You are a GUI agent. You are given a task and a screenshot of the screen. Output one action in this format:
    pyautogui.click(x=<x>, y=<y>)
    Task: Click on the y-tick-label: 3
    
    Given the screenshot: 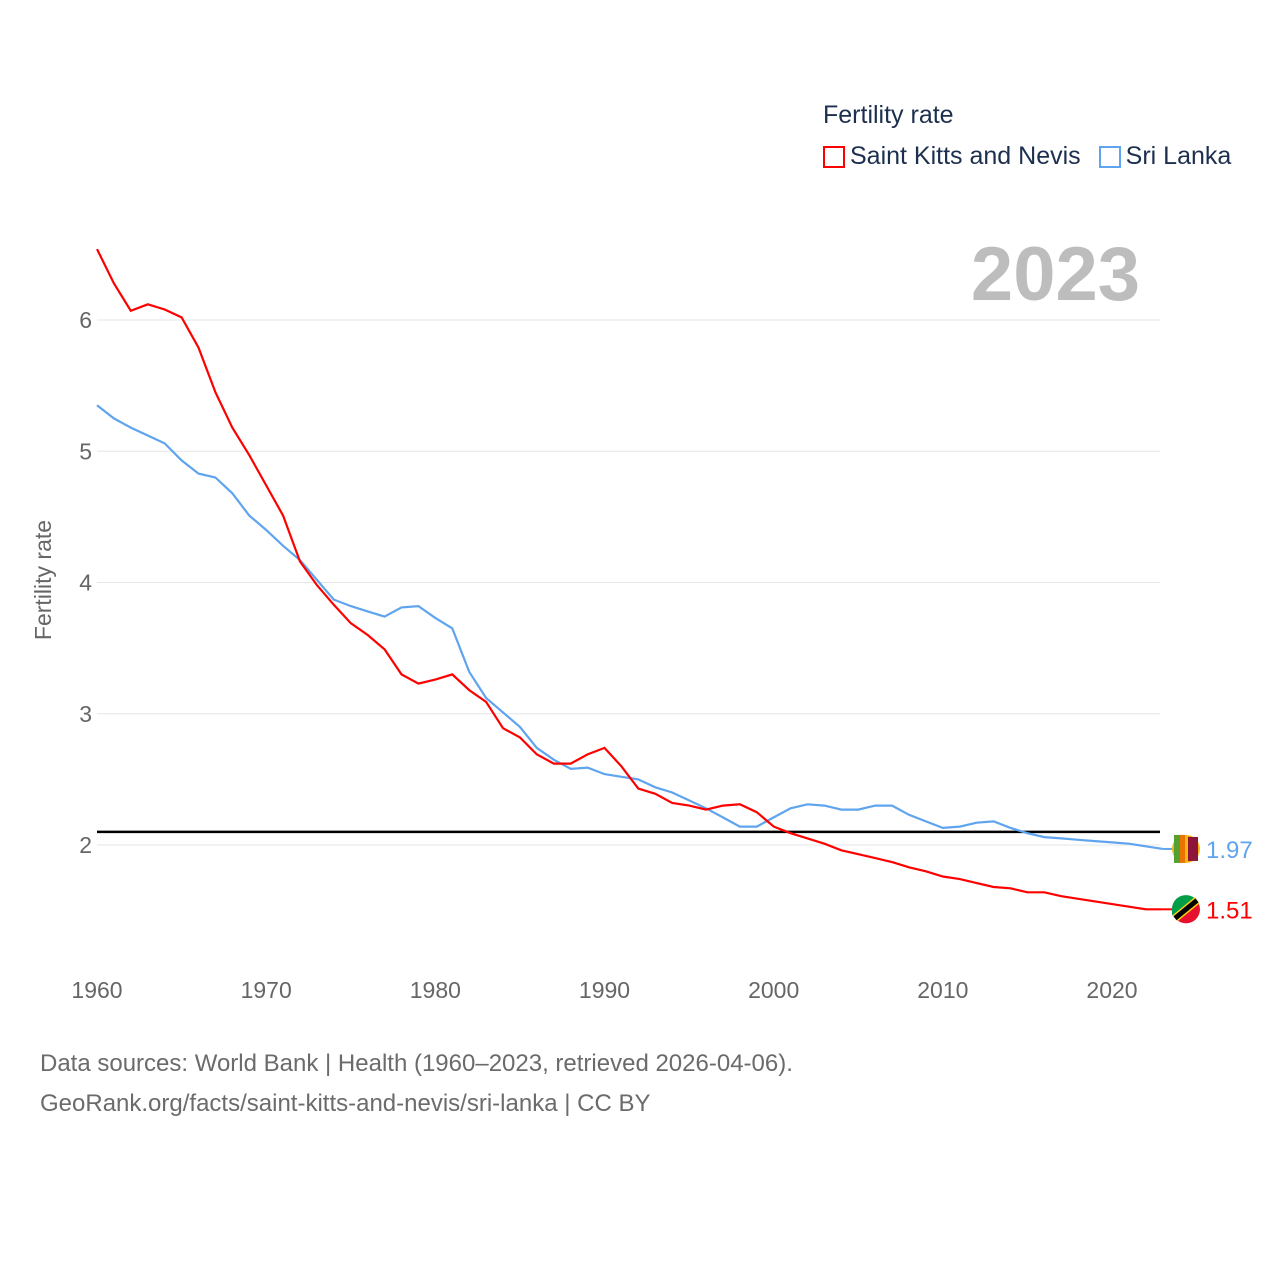 What is the action you would take?
    pyautogui.click(x=85, y=714)
    